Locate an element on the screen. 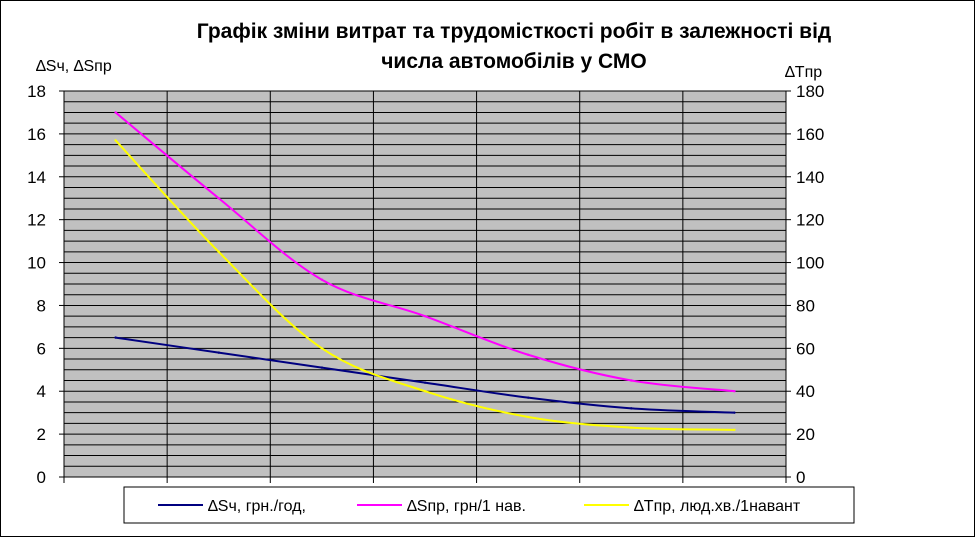 The height and width of the screenshot is (537, 975). left-tick-label: 14 is located at coordinates (36, 177).